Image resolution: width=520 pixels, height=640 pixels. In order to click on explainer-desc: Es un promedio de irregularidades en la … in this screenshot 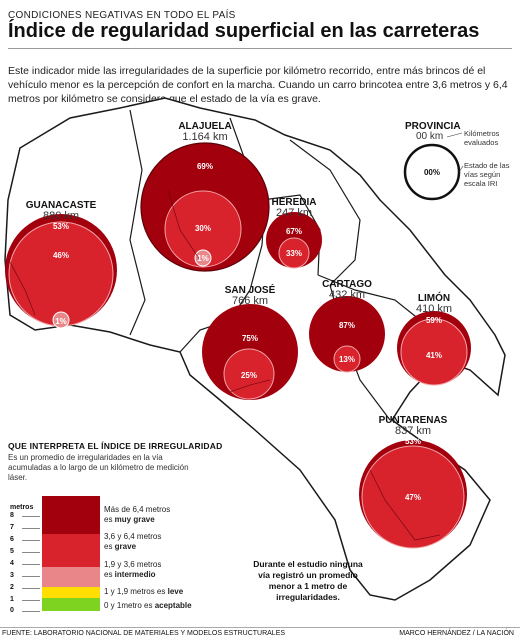, I will do `click(98, 467)`.